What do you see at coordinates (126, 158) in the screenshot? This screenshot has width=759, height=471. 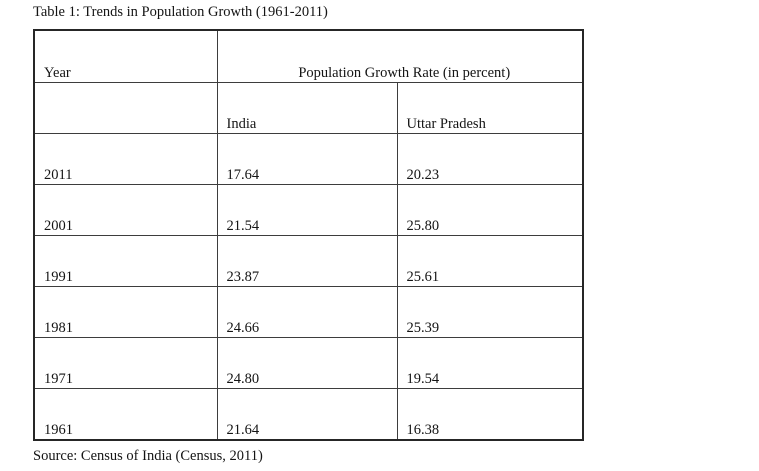 I see `cell-year: 2011` at bounding box center [126, 158].